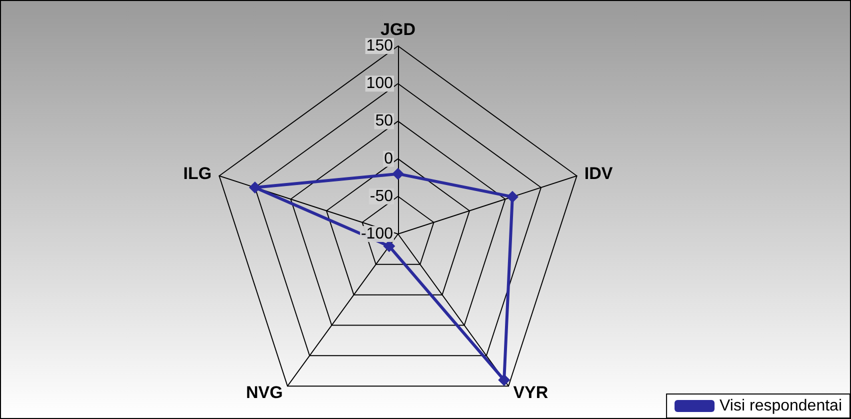 Image resolution: width=851 pixels, height=419 pixels. Describe the element at coordinates (530, 392) in the screenshot. I see `spoke-label: VYR` at that location.